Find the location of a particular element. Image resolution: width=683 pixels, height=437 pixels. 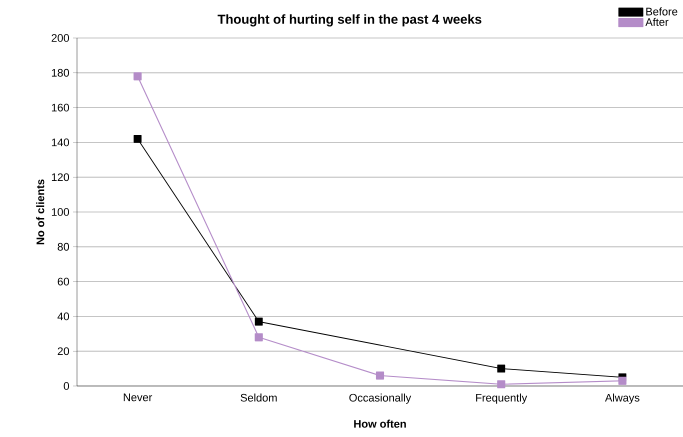

y-tick-label: 0 is located at coordinates (67, 386).